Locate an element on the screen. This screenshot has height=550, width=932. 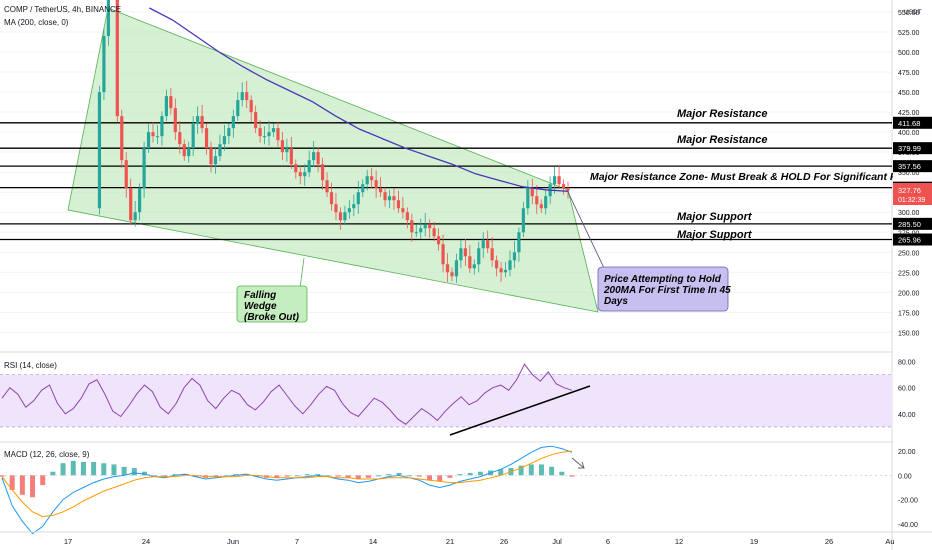
ma-callout-line3: Days is located at coordinates (616, 301).